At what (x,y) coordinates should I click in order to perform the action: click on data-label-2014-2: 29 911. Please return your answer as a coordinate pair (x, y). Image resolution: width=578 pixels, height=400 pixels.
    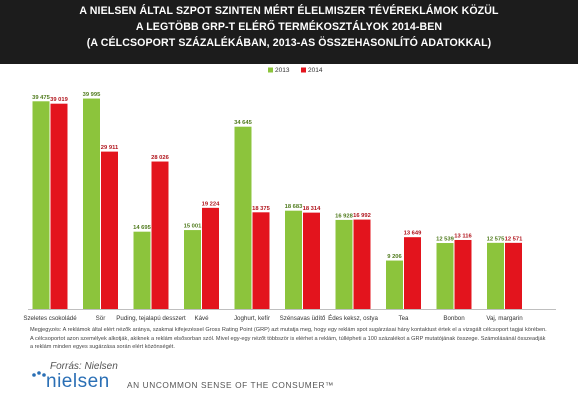
    Looking at the image, I should click on (110, 148).